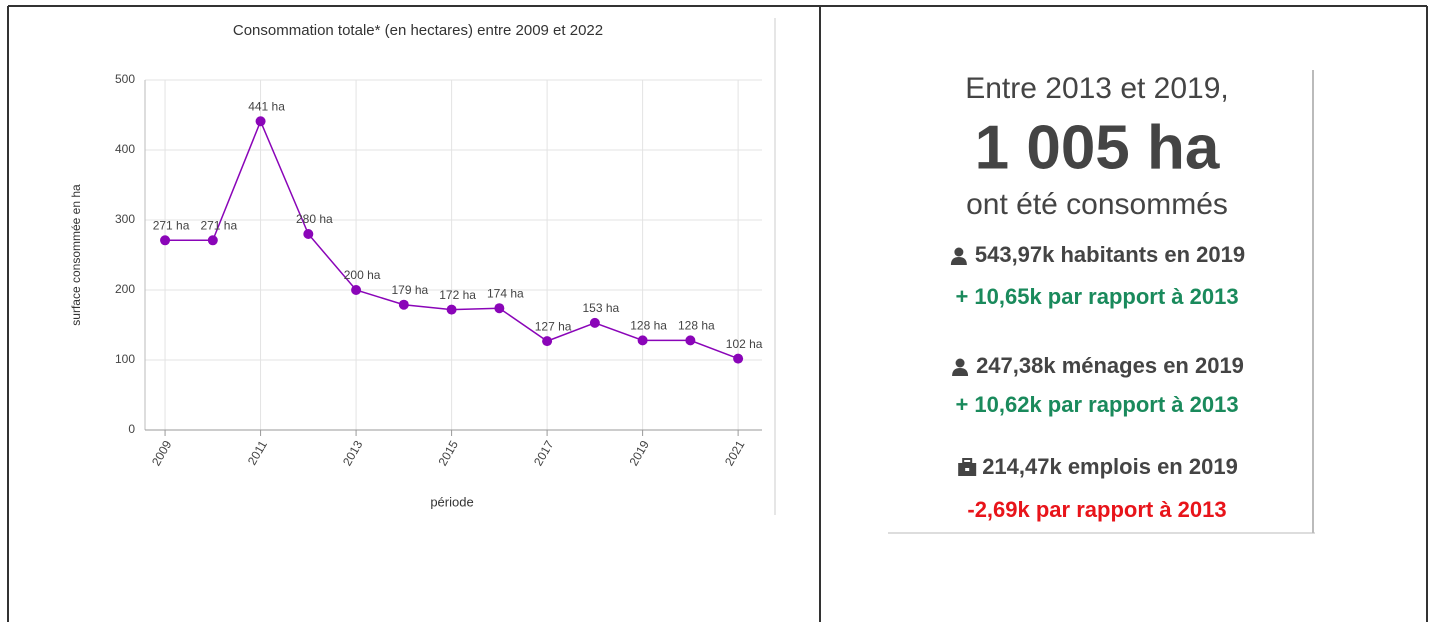 This screenshot has height=622, width=1435. I want to click on x-tick-label: 2009, so click(162, 453).